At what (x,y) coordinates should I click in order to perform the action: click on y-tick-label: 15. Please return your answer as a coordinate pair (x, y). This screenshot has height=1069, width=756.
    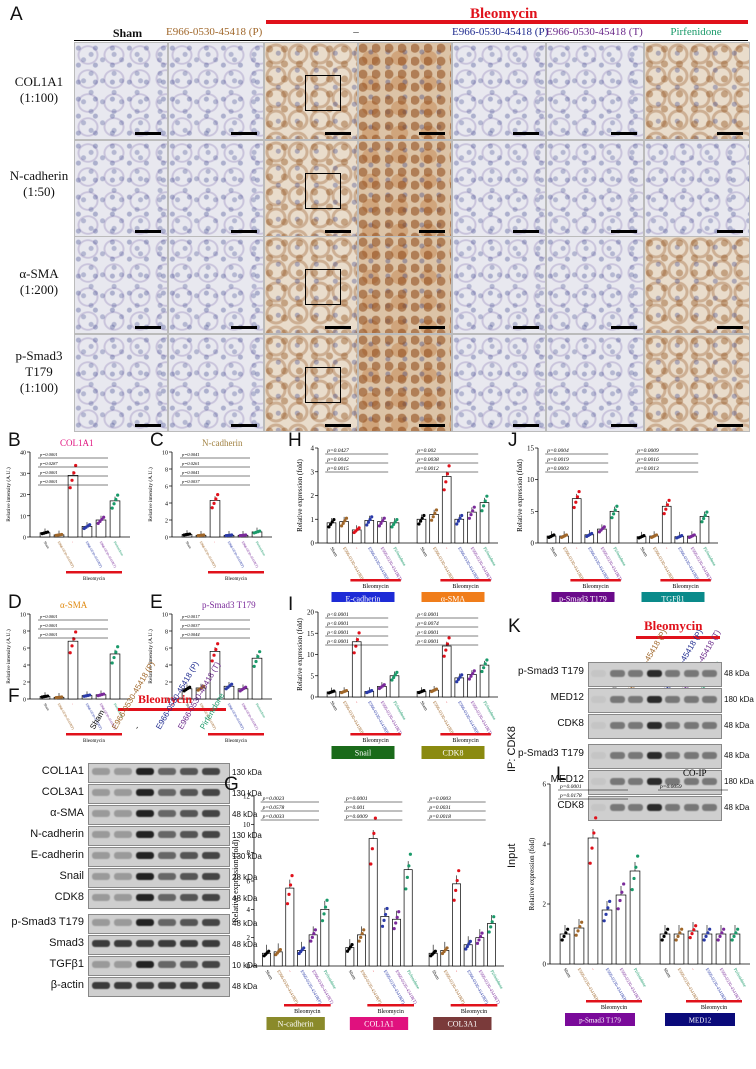
    Looking at the image, I should click on (311, 634).